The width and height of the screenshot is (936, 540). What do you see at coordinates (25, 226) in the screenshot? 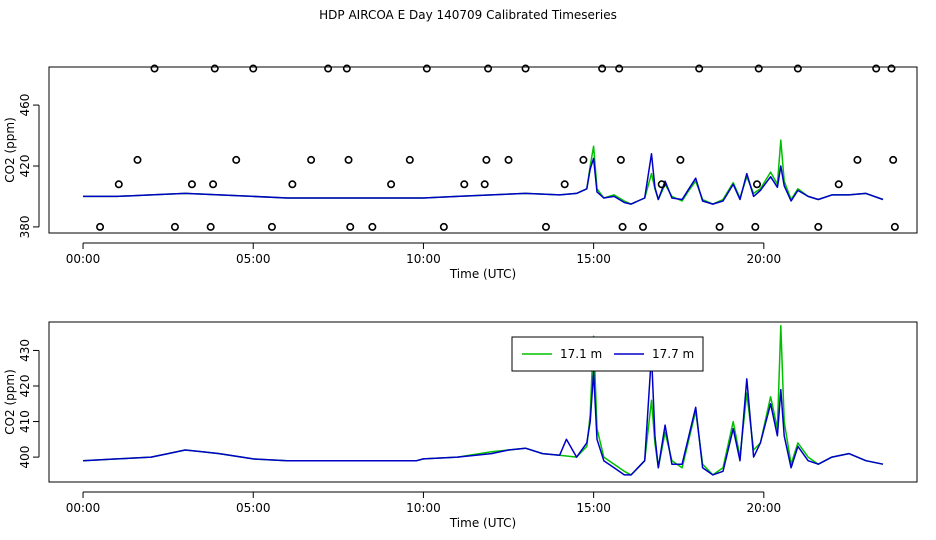
I see `y-tick-label: 380` at bounding box center [25, 226].